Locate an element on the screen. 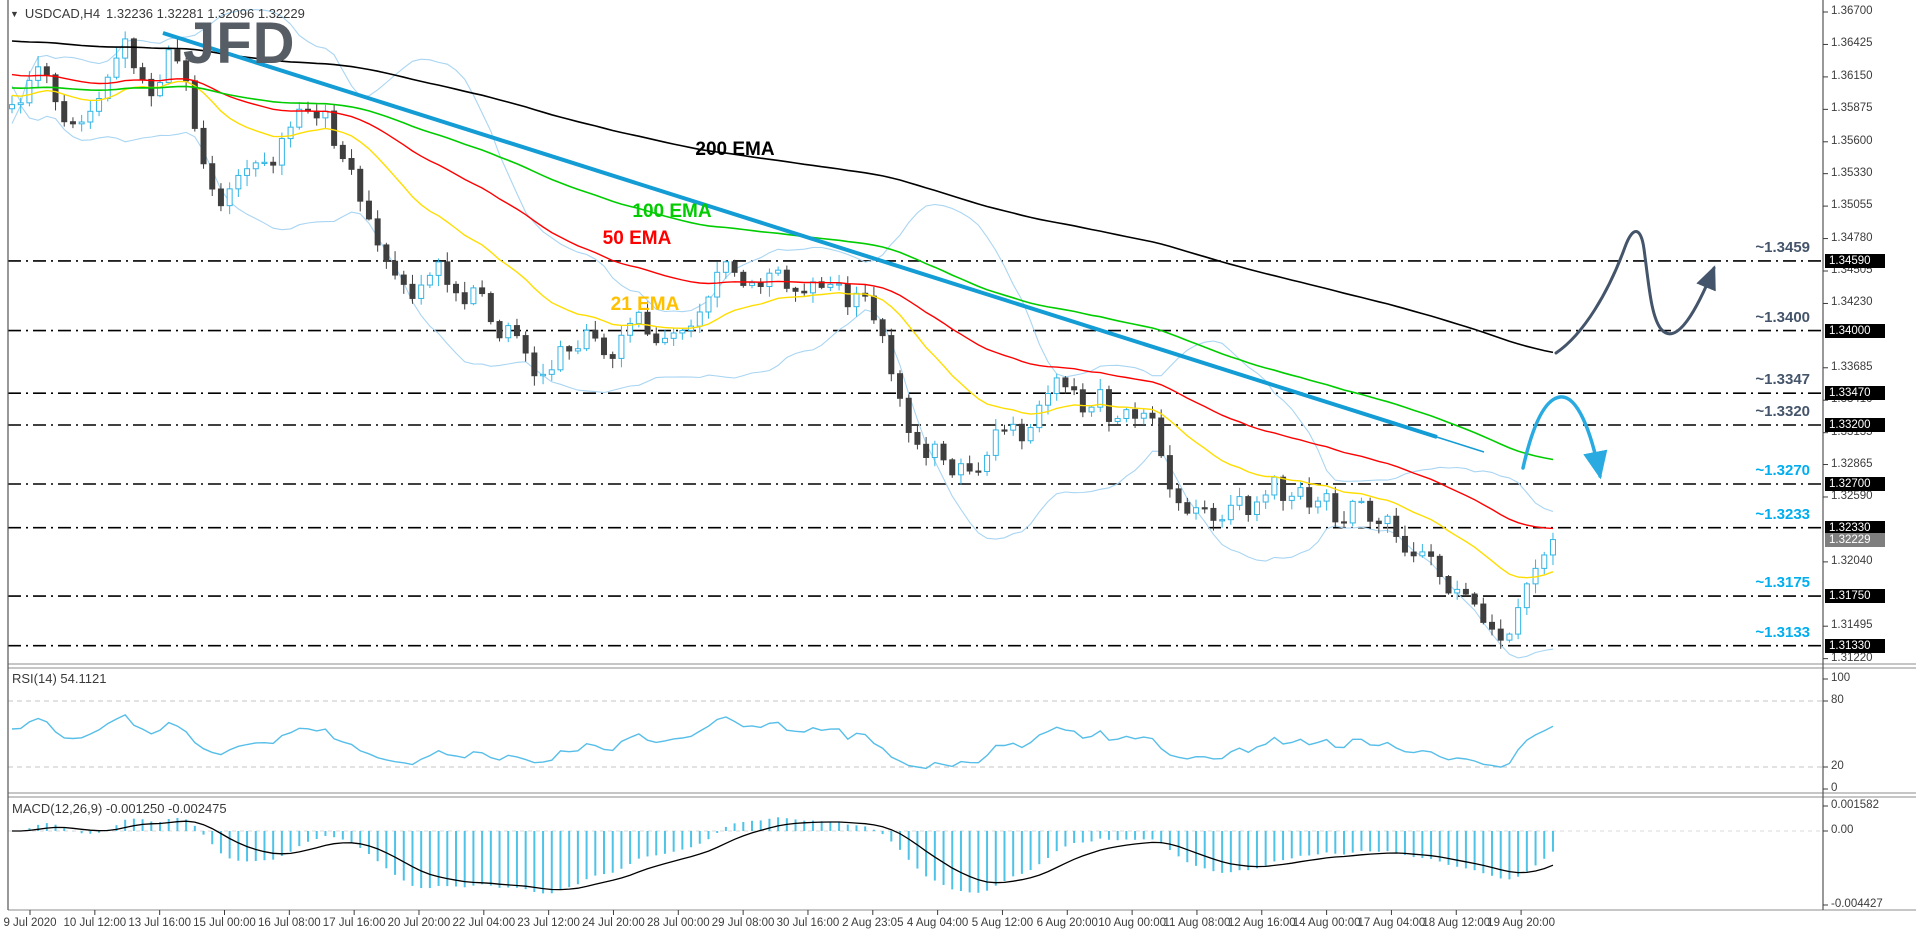 This screenshot has width=1916, height=936. price-level-badge: 1.33200 is located at coordinates (1855, 425).